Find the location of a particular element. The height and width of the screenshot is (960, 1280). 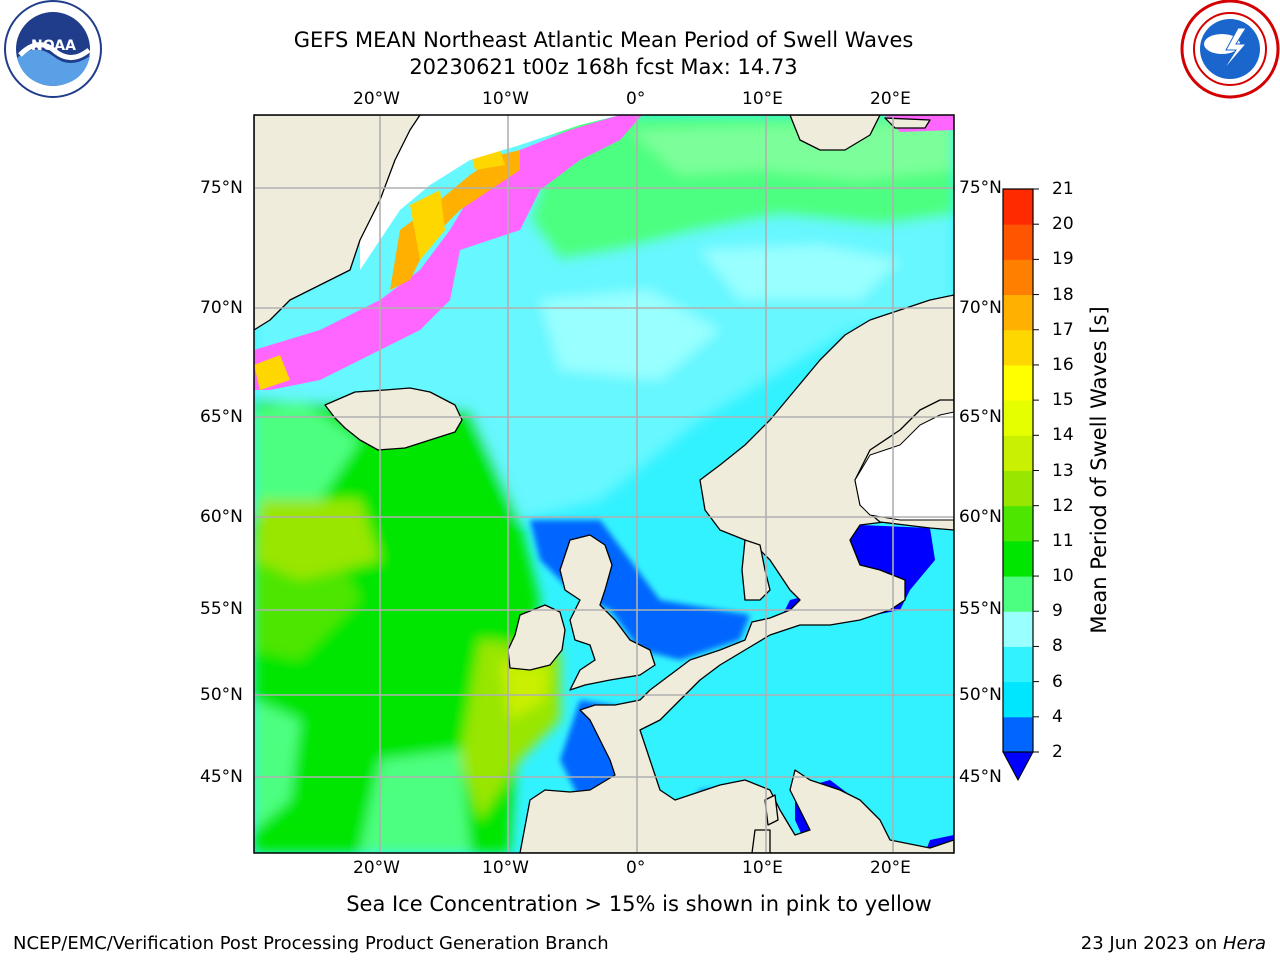

colorbar-tick-label: 14 is located at coordinates (1063, 435).